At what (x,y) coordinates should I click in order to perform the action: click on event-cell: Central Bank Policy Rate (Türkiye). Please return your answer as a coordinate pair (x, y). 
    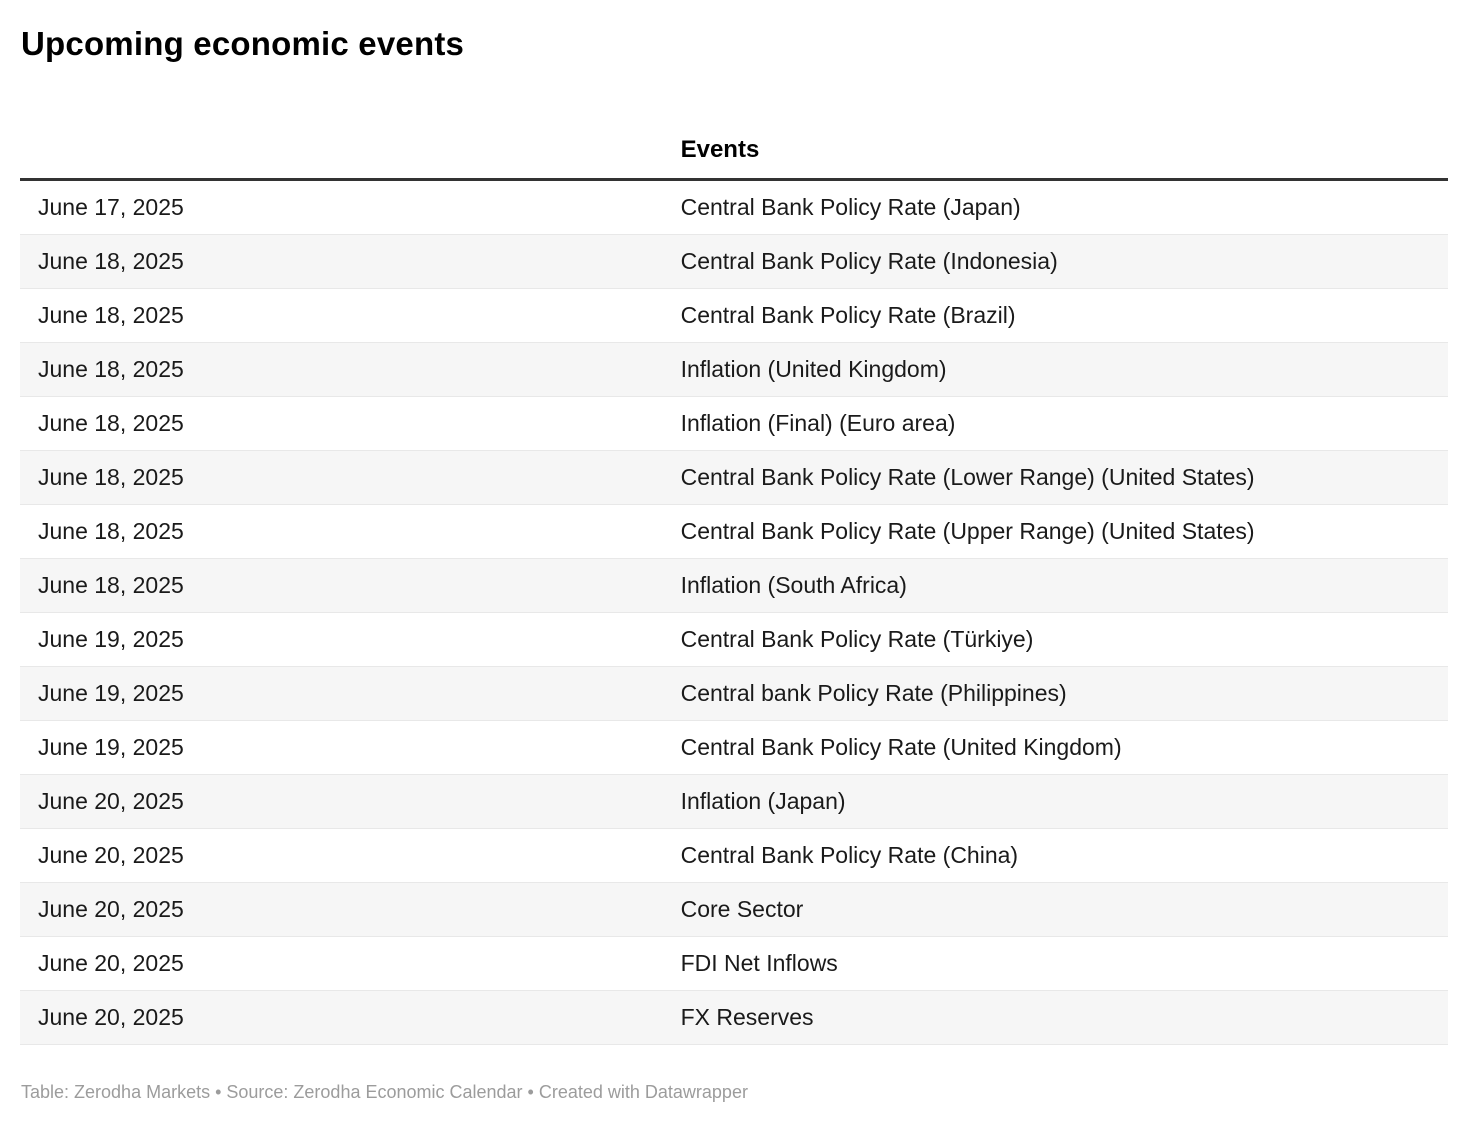
    Looking at the image, I should click on (1055, 639).